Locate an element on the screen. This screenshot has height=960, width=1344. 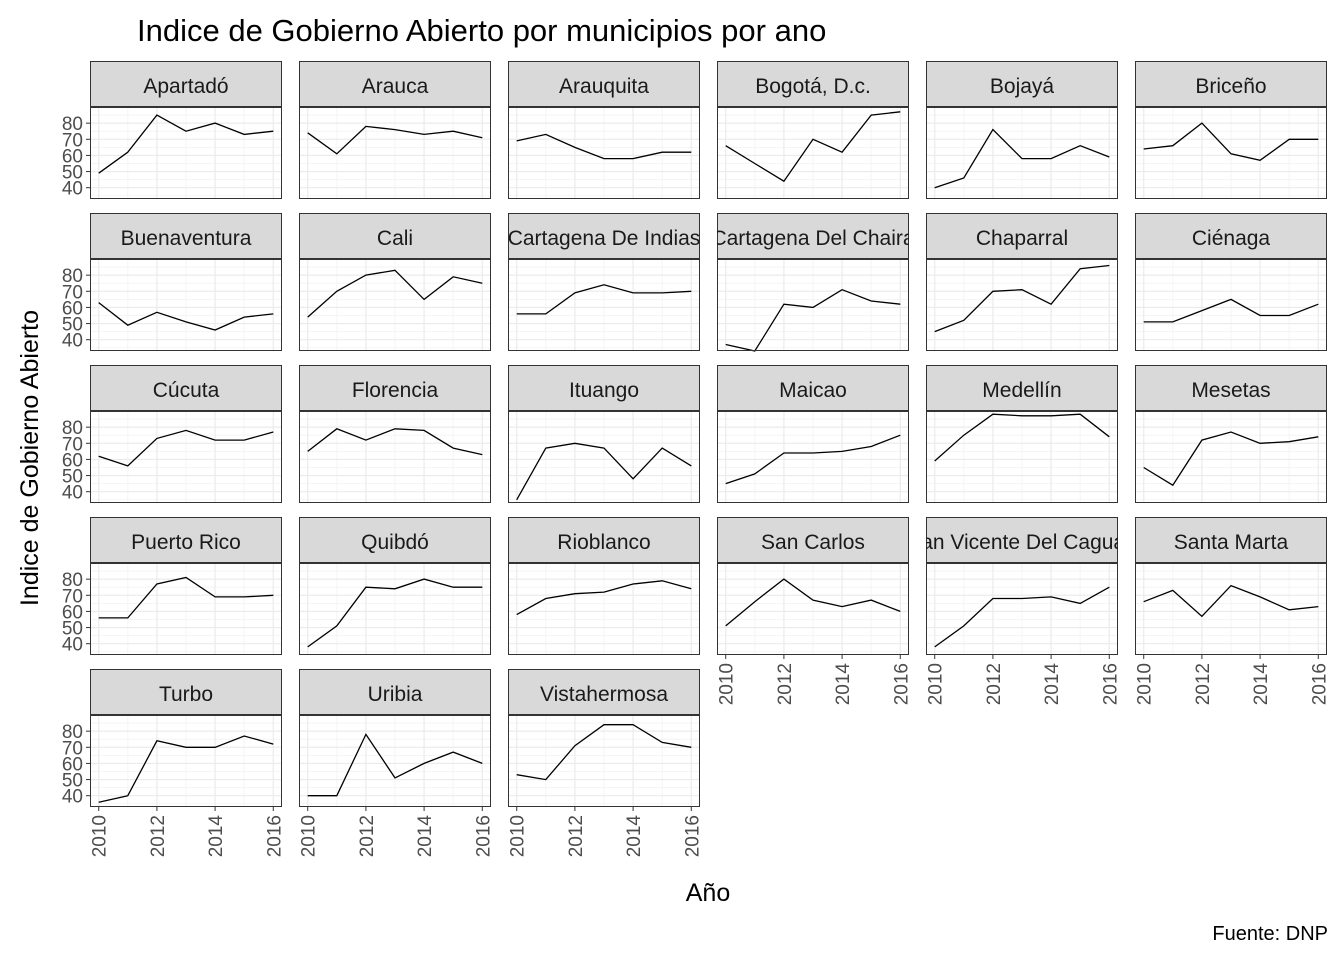
facet-strip-label: Cúcuta is located at coordinates (186, 390).